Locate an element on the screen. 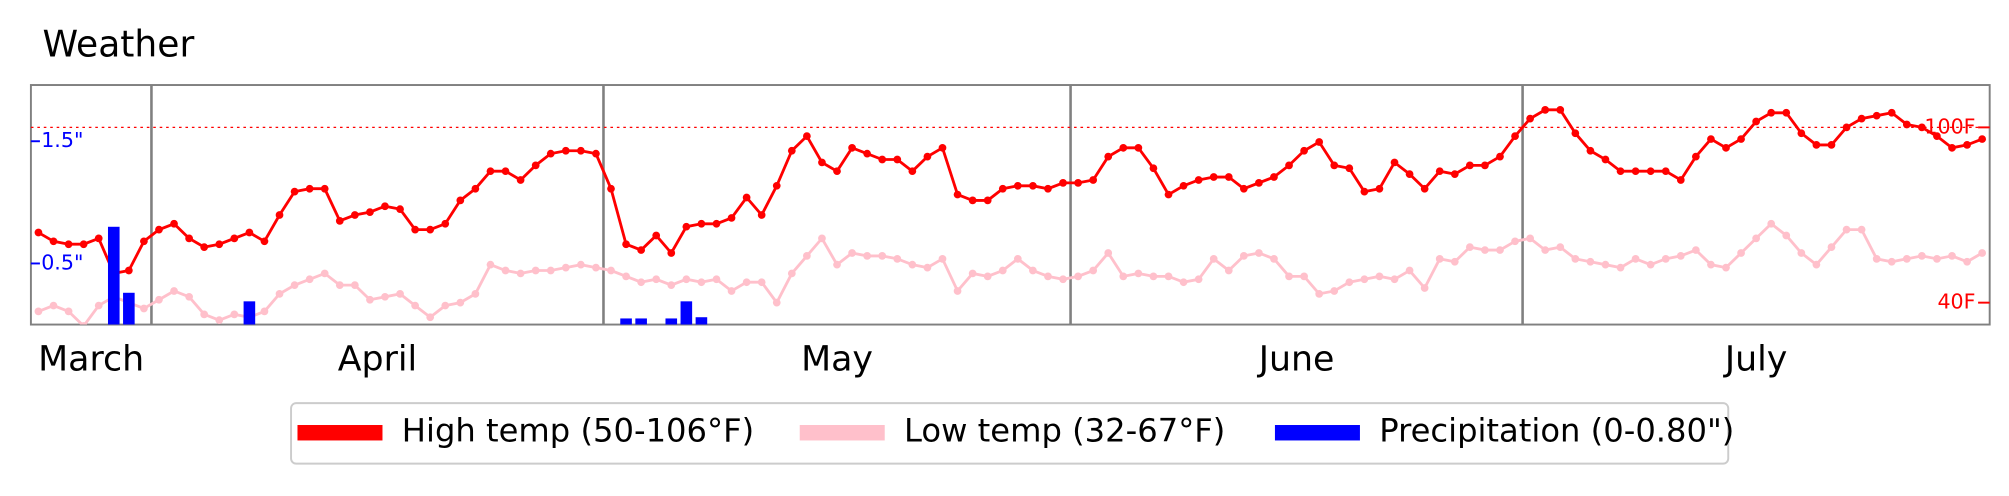 The image size is (2009, 496). month-label: May is located at coordinates (837, 360).